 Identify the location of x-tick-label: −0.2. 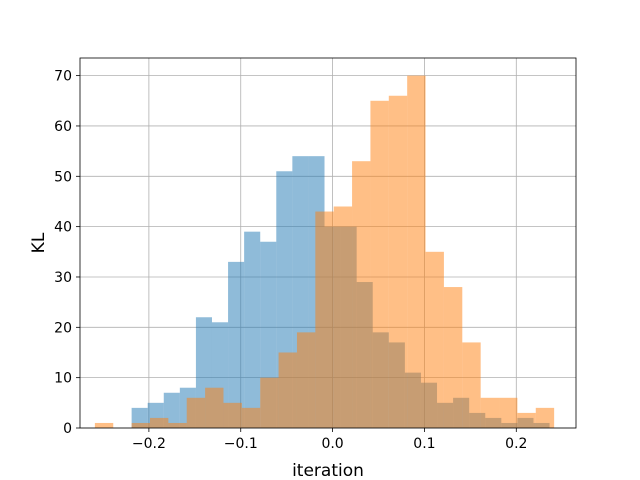
(149, 444).